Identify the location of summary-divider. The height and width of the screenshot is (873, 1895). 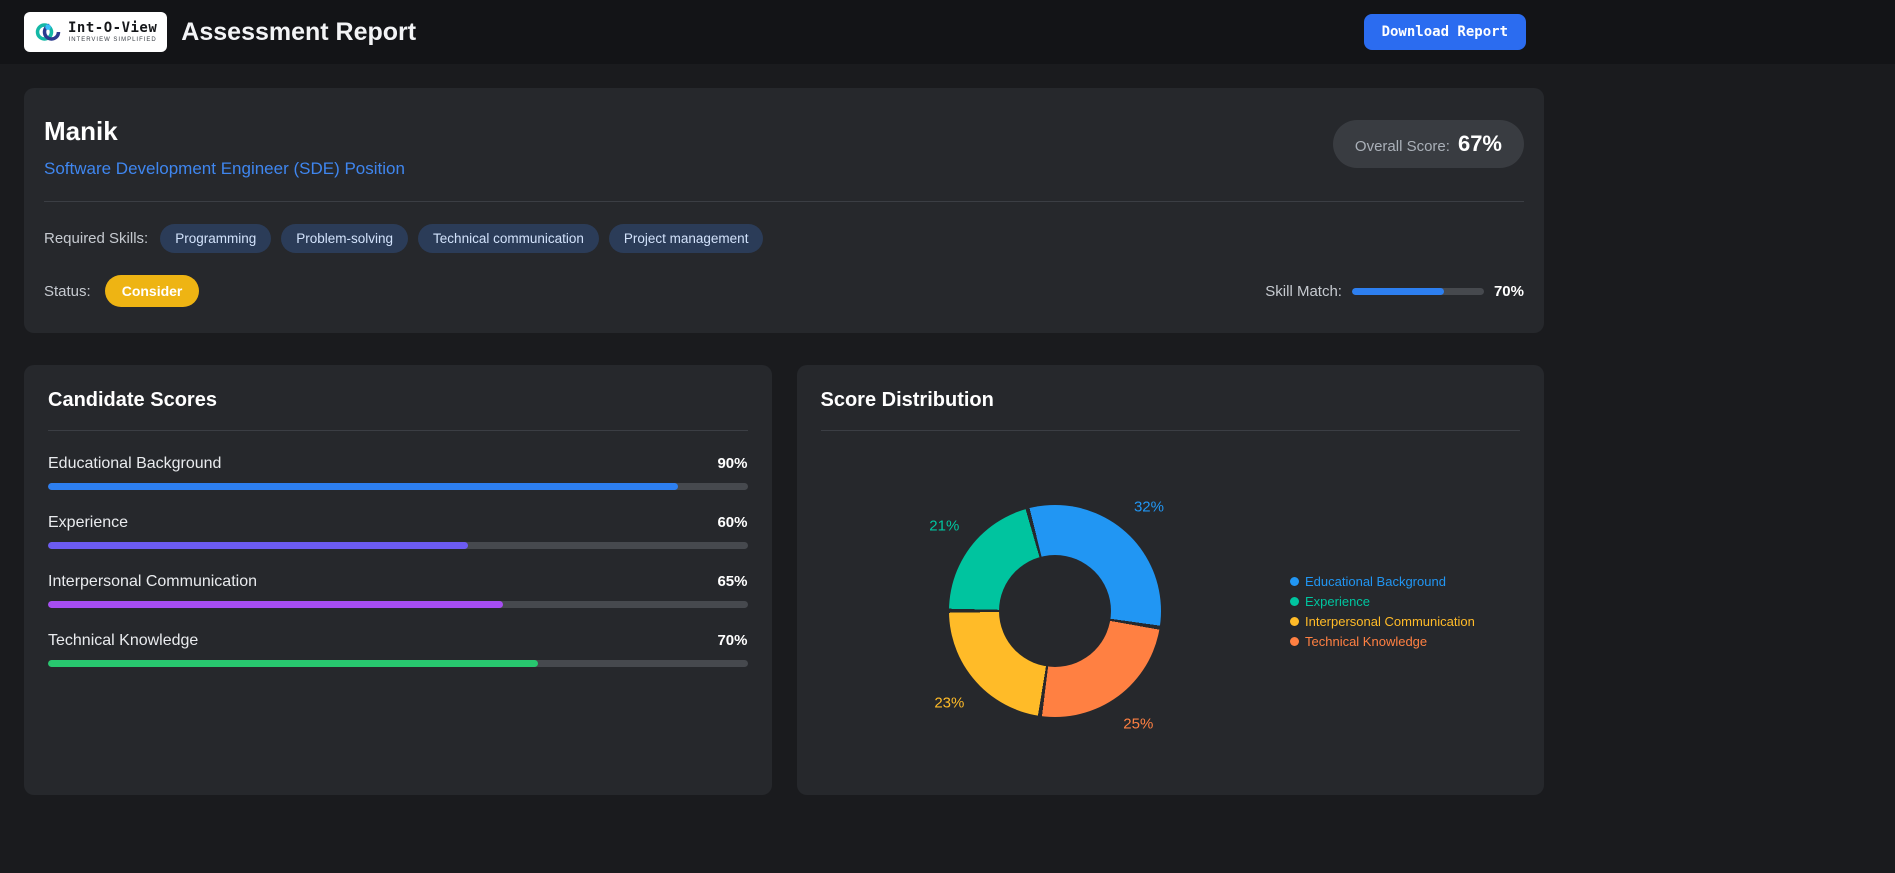
(784, 201).